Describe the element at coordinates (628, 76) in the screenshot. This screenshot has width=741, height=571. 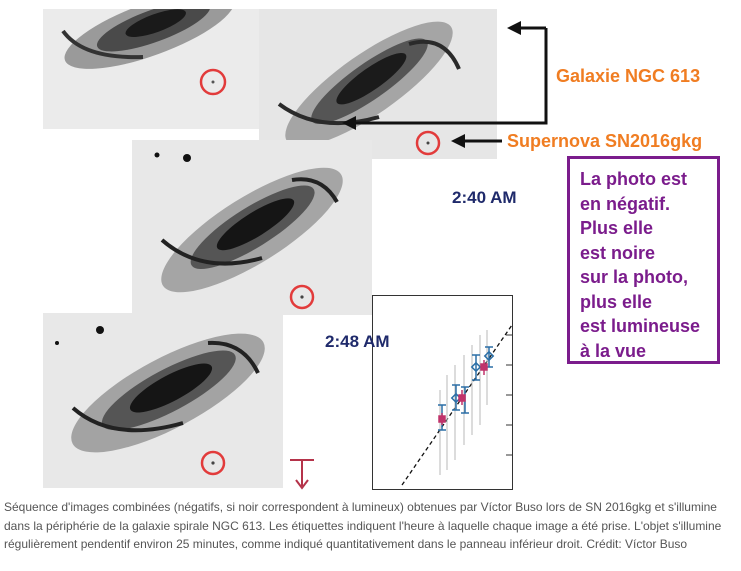
I see `galaxy-label: Galaxie NGC 613` at that location.